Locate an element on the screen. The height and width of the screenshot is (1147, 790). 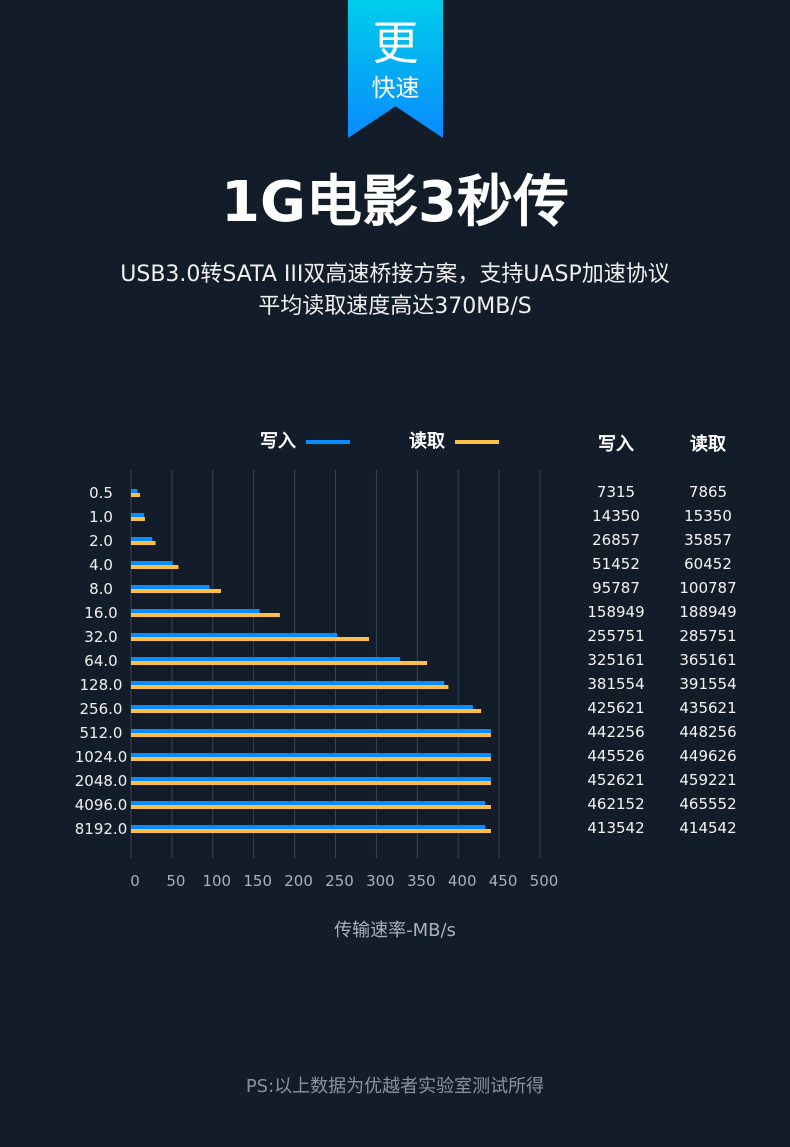
table-cell-write: 462152 is located at coordinates (616, 804).